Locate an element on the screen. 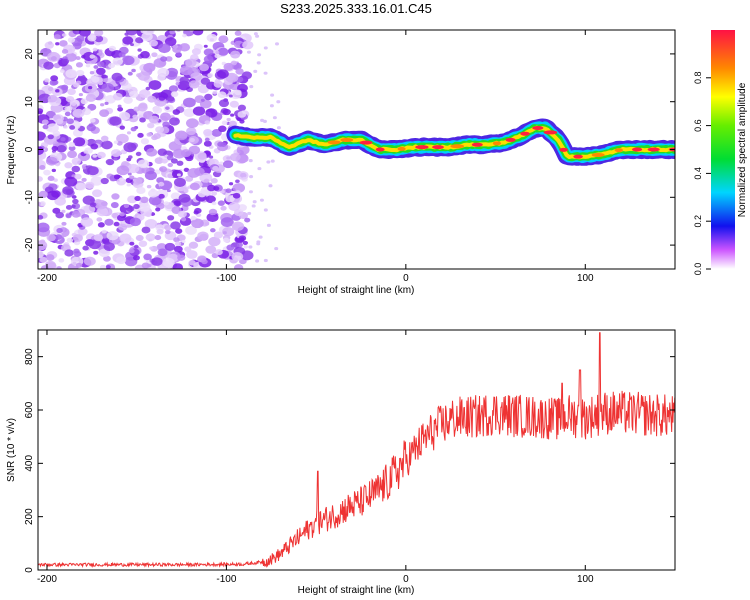 The image size is (750, 600). snr-xtick-label: 0 is located at coordinates (406, 579).